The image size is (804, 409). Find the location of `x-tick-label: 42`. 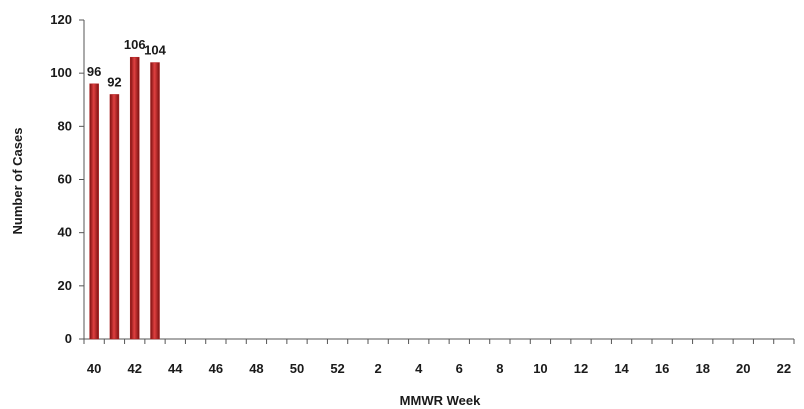

x-tick-label: 42 is located at coordinates (134, 368).